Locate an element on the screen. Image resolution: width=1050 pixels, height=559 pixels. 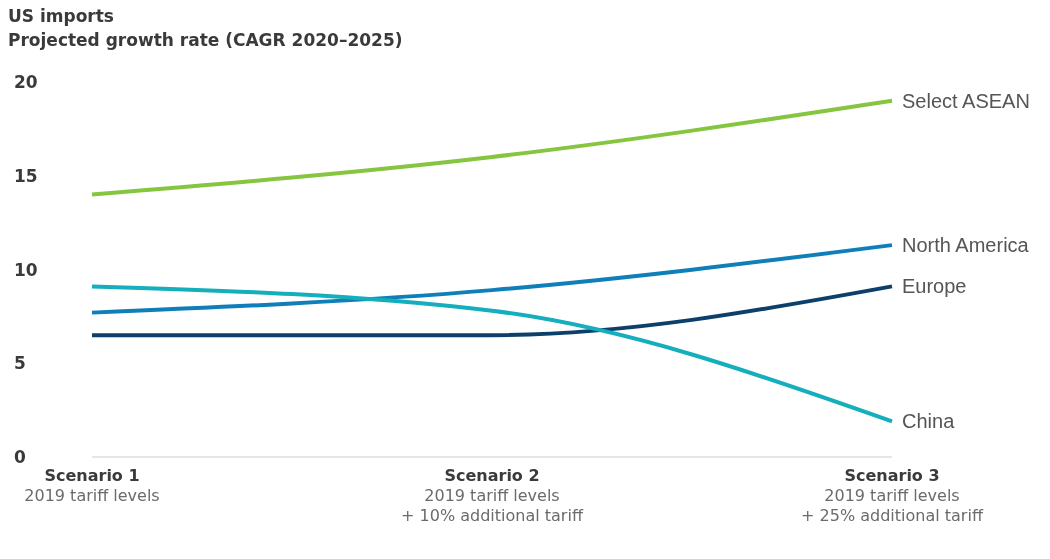
series-label: Select ASEAN is located at coordinates (966, 100).